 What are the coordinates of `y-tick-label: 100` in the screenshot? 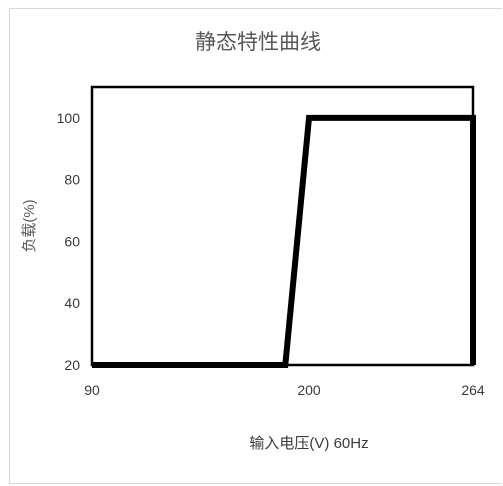 It's located at (69, 118).